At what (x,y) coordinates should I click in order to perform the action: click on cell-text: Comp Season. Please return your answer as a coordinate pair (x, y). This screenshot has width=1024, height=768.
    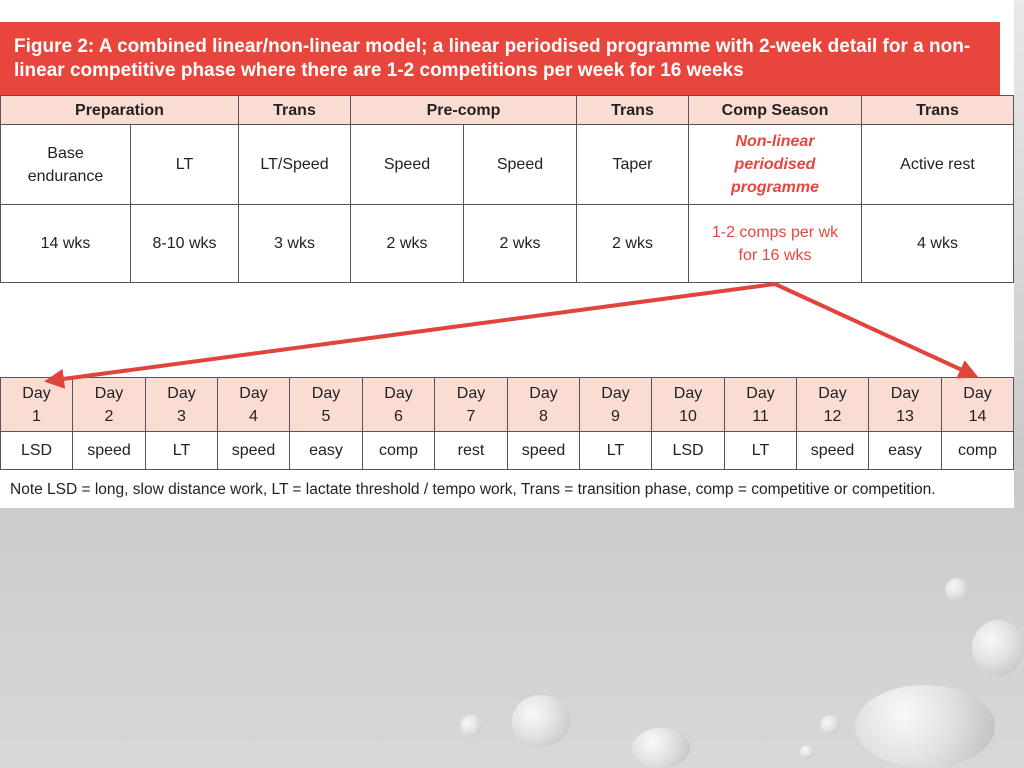
    Looking at the image, I should click on (775, 110).